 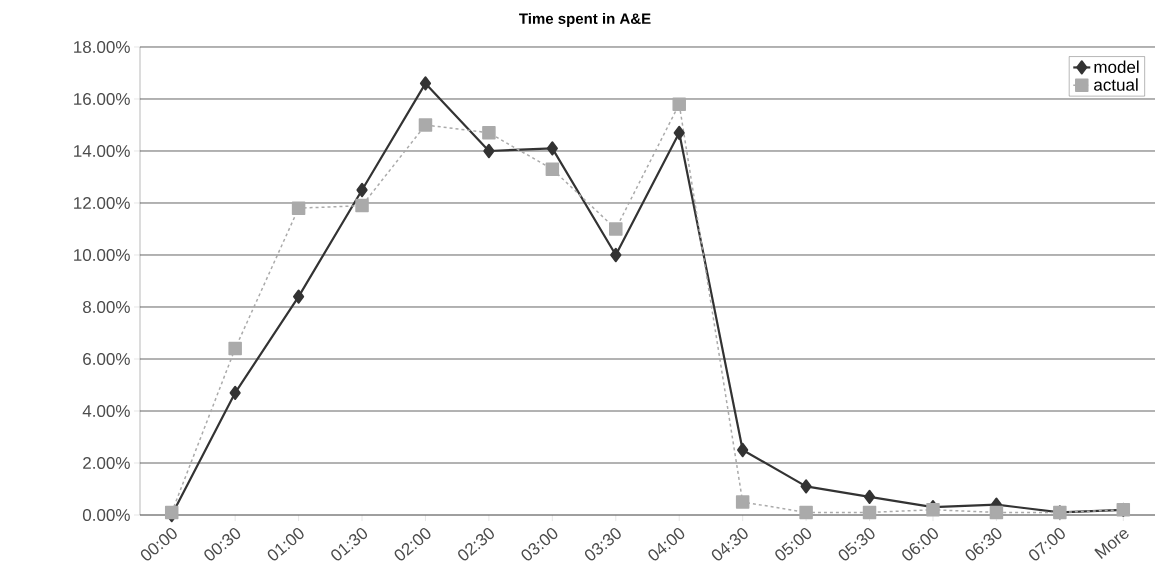 I want to click on y-tick-label: 2.00%, so click(x=106, y=463).